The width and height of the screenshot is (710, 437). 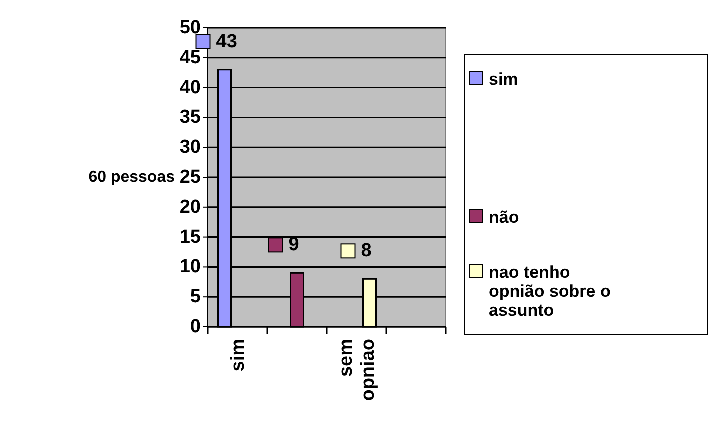 I want to click on y-tick-label: 15, so click(x=191, y=237).